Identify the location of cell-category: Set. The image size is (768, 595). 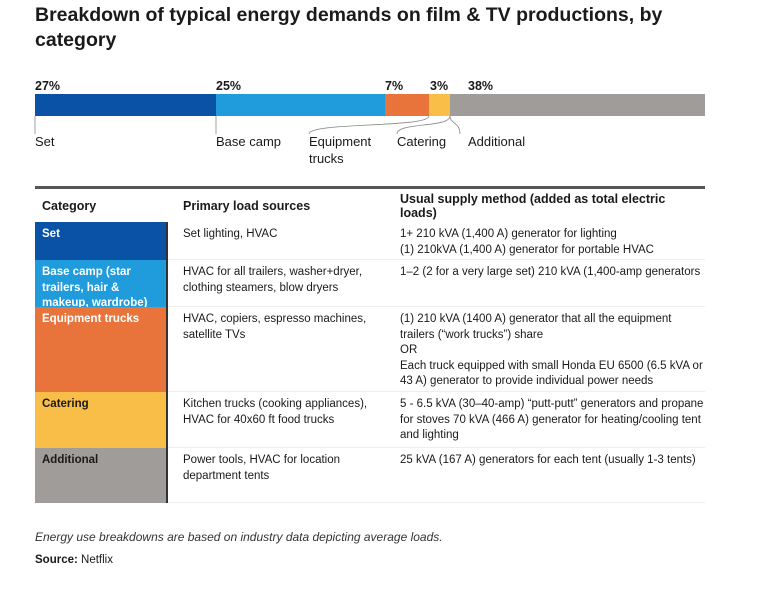
(101, 241).